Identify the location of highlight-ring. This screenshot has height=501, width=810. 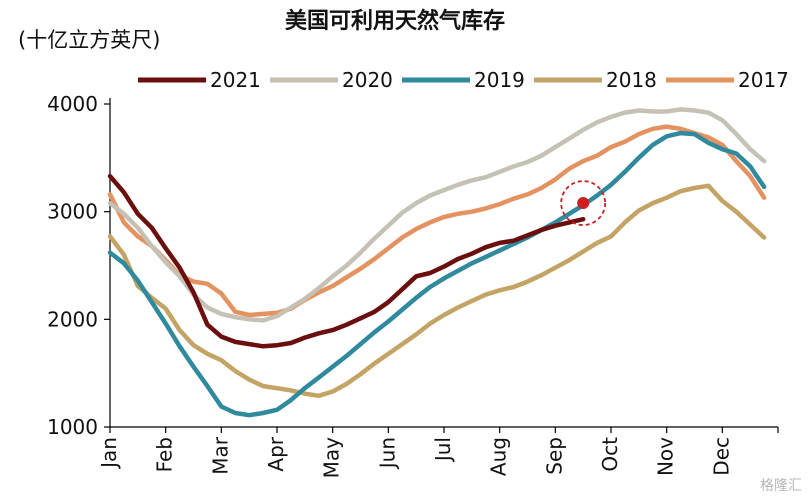
(583, 203).